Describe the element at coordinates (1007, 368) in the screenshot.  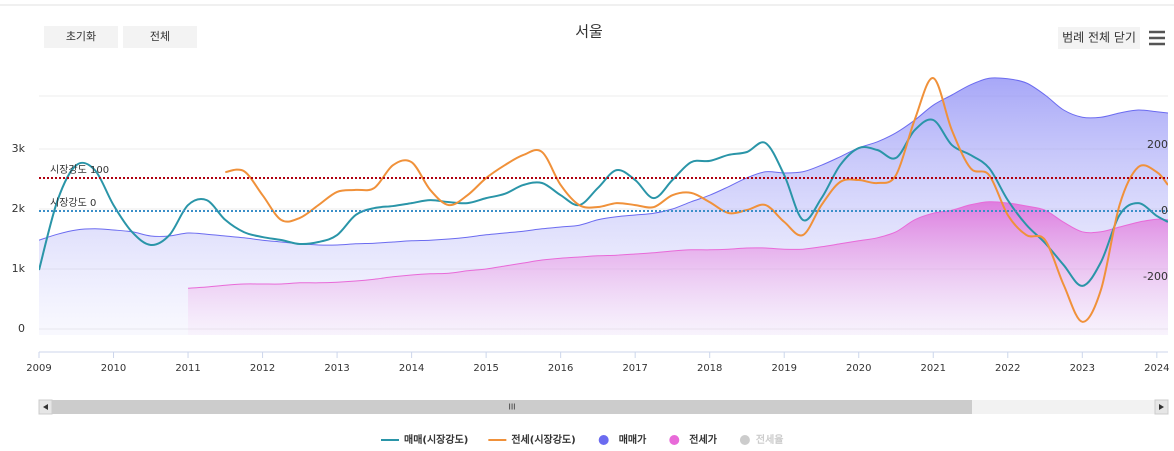
I see `x-tick-label: 2022` at that location.